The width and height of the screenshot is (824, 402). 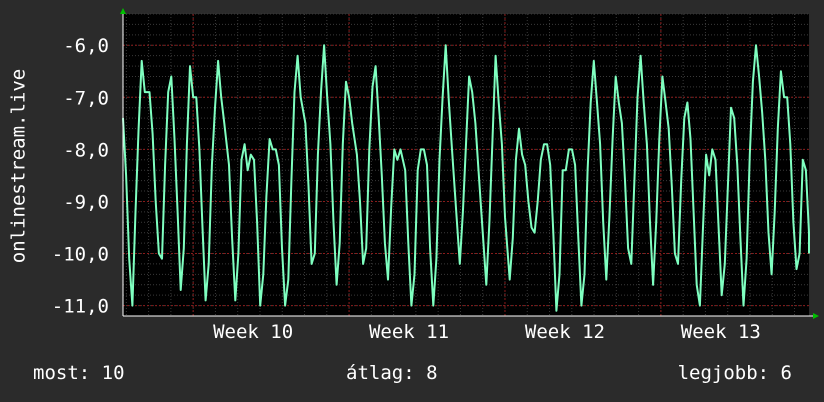 I want to click on x-tick-label: Week 13, so click(x=721, y=332).